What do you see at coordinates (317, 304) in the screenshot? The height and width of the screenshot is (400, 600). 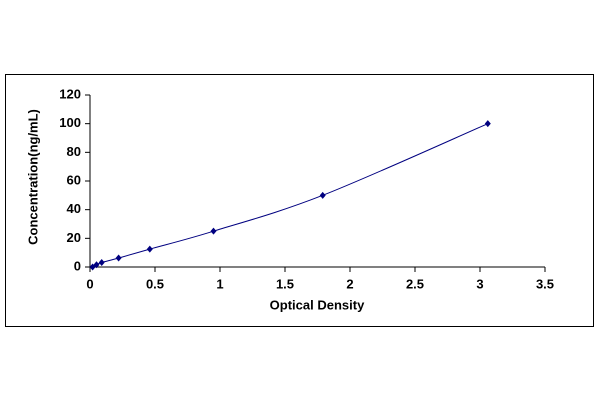 I see `x-axis-title: Optical Density` at bounding box center [317, 304].